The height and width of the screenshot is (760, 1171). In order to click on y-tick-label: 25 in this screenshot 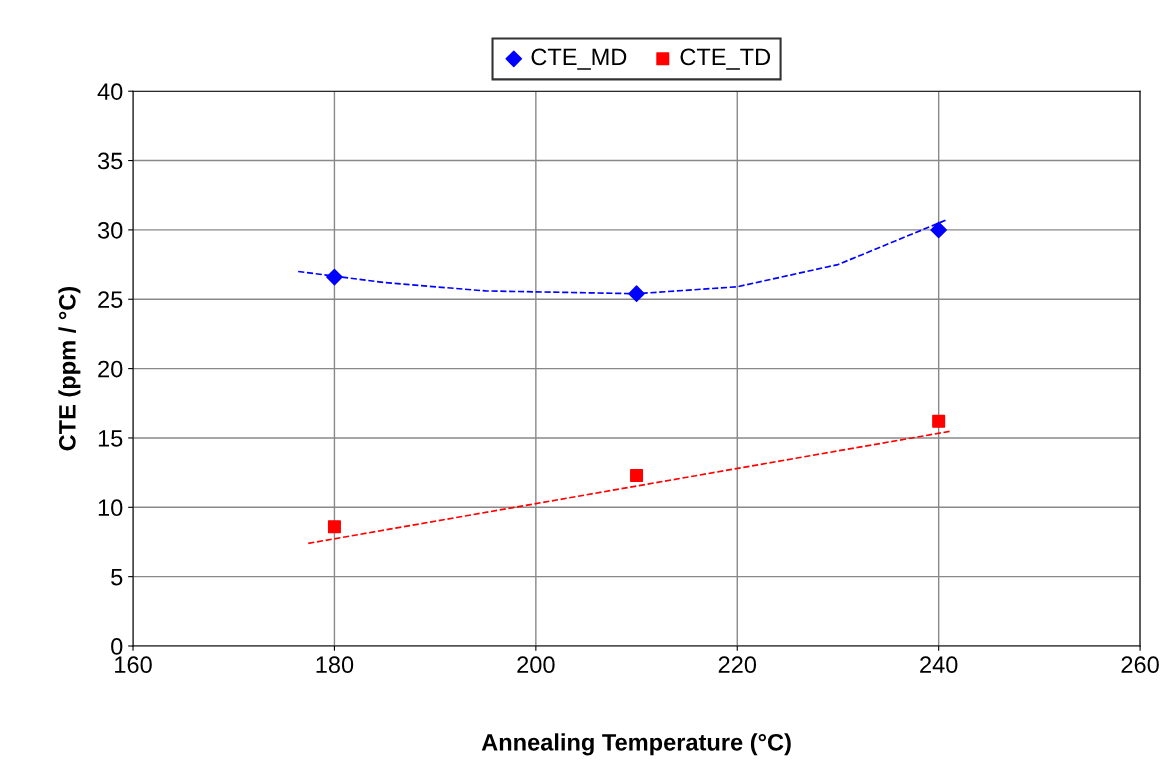, I will do `click(110, 300)`.